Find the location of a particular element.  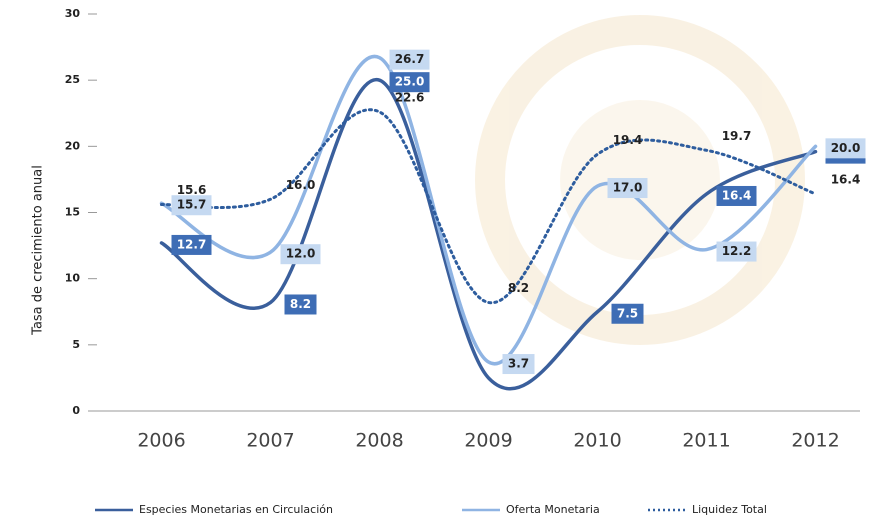

value-label: 12.0 is located at coordinates (301, 254).